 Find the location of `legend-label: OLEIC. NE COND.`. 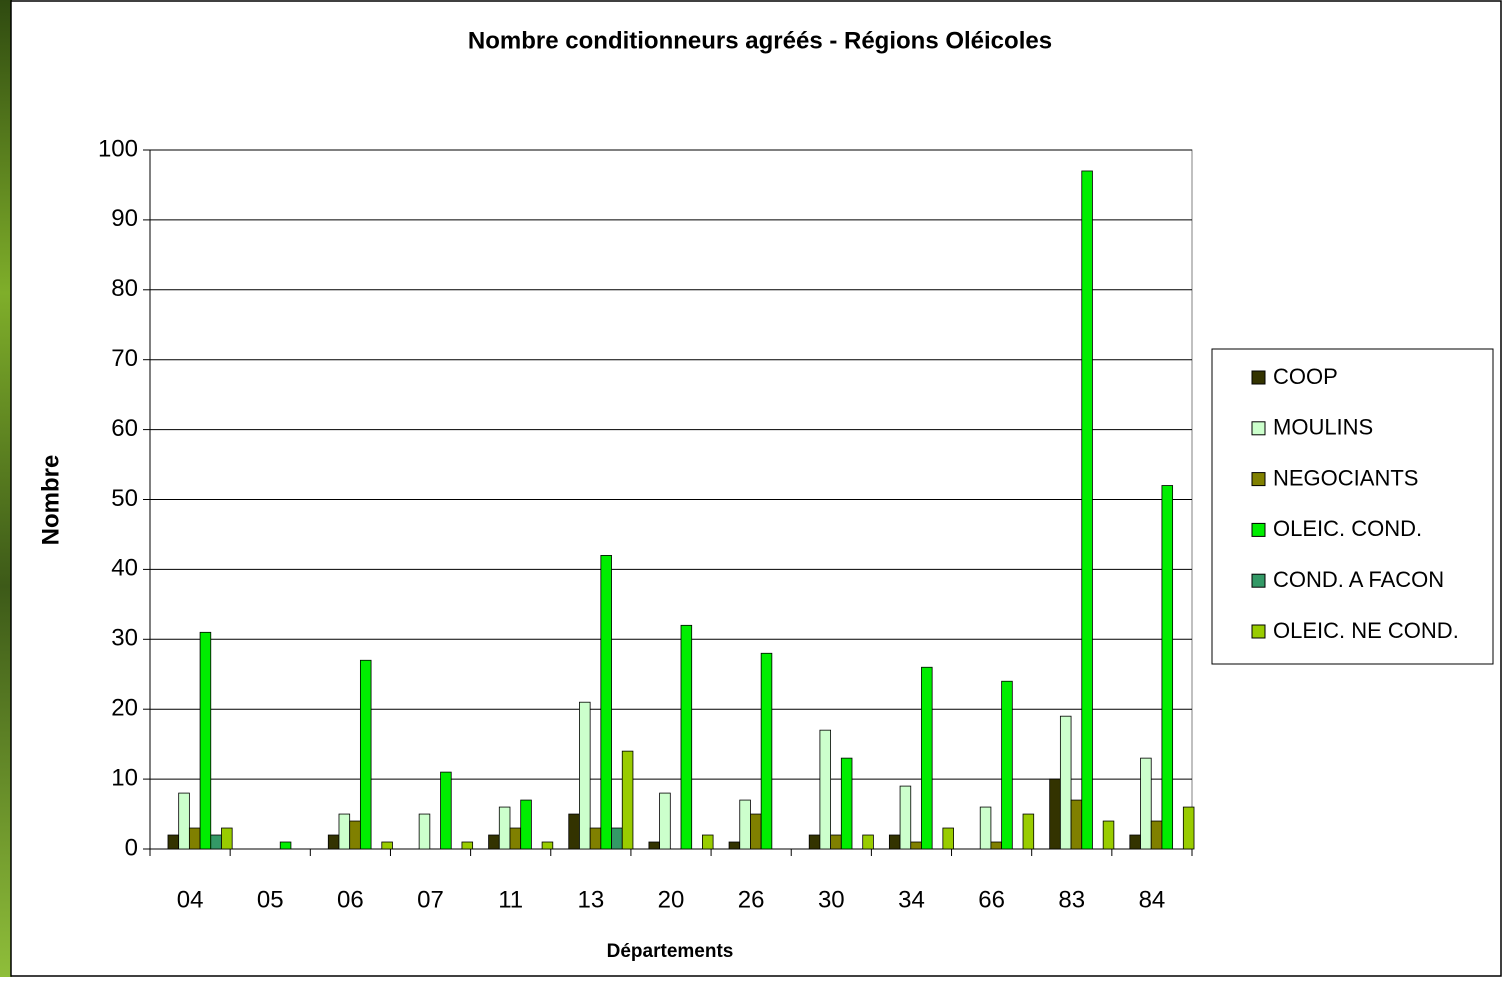

legend-label: OLEIC. NE COND. is located at coordinates (1366, 630).